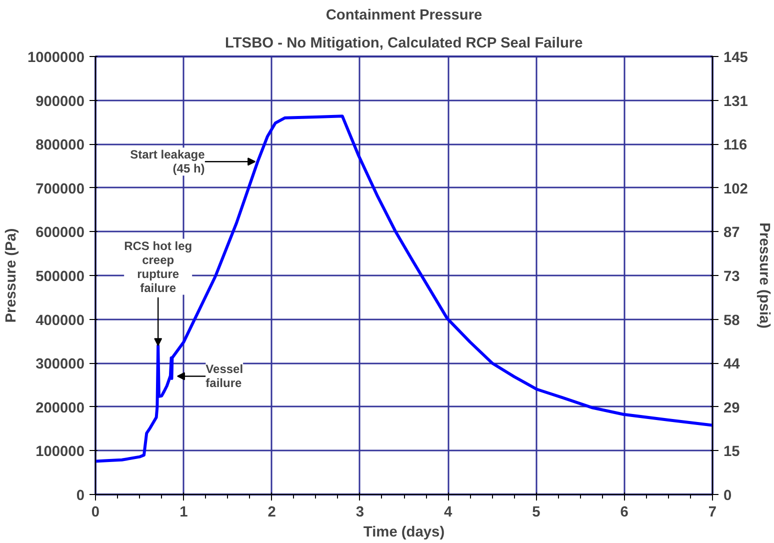 The width and height of the screenshot is (774, 543). Describe the element at coordinates (403, 44) in the screenshot. I see `chart-subtitle: LTSBO - No Mitigation, Calculated RCP Seal Failure` at that location.